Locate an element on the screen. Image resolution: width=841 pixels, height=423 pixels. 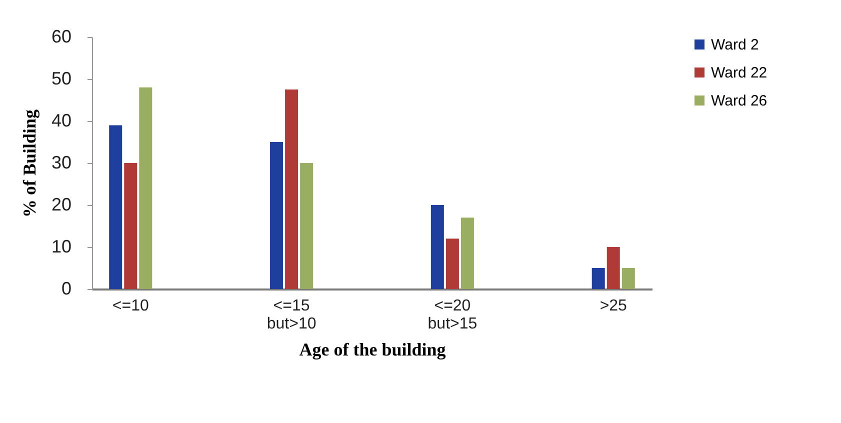
y-tick-label: 50 is located at coordinates (61, 78).